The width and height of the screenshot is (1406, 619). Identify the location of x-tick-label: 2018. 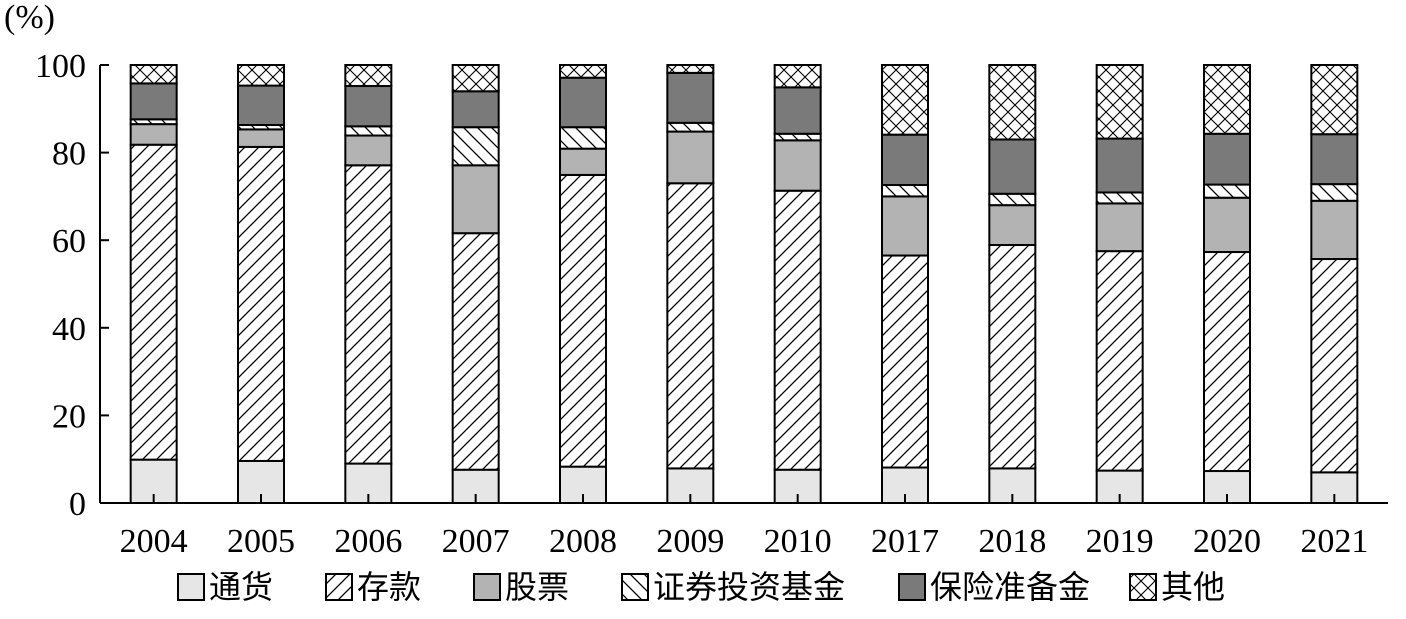
(1012, 541).